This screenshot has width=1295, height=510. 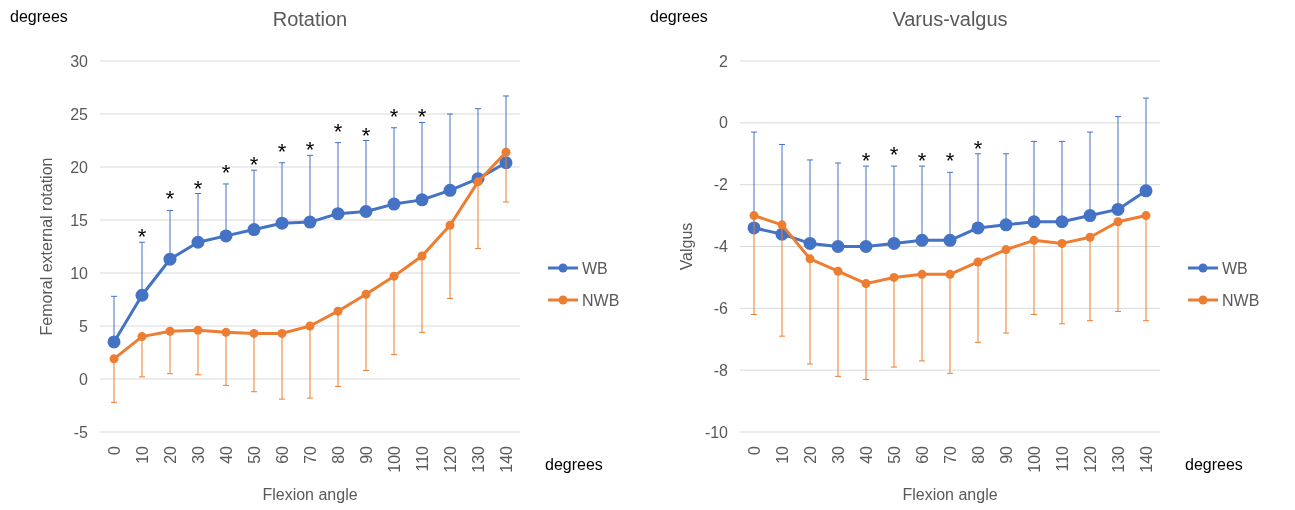 I want to click on y-tick-label: 30, so click(x=79, y=61).